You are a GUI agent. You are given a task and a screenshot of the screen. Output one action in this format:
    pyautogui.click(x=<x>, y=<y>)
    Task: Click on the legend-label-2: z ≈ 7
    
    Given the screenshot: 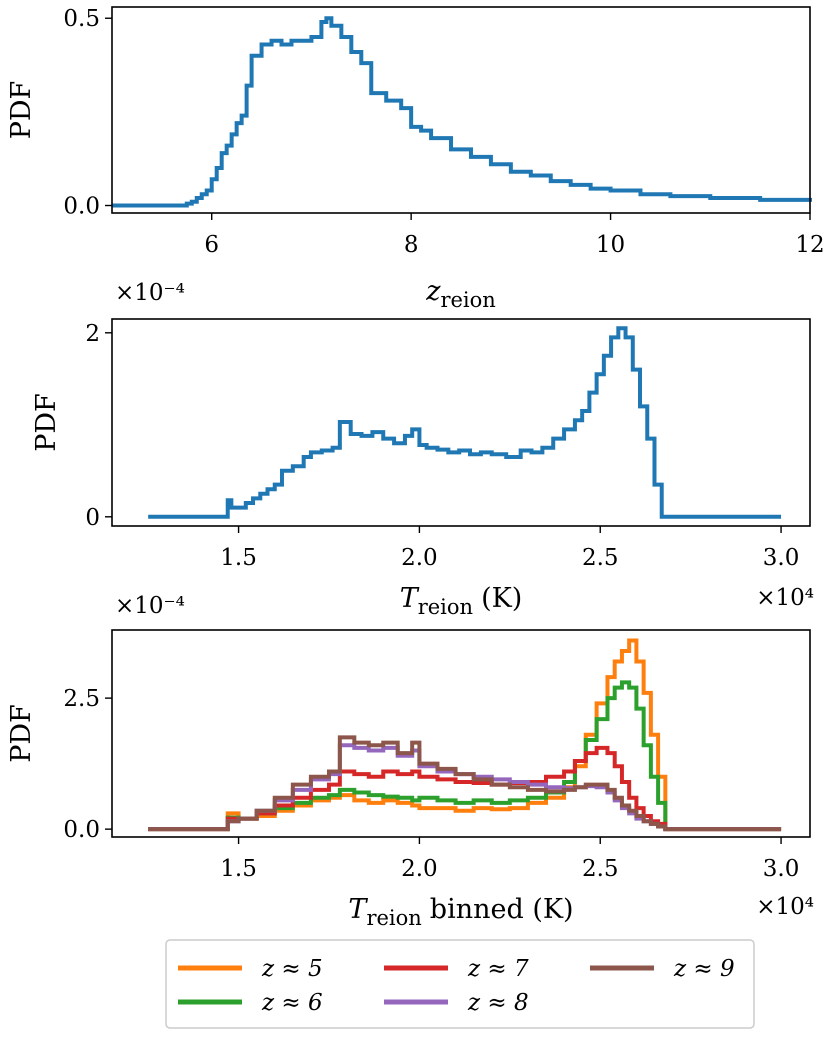 What is the action you would take?
    pyautogui.click(x=498, y=969)
    